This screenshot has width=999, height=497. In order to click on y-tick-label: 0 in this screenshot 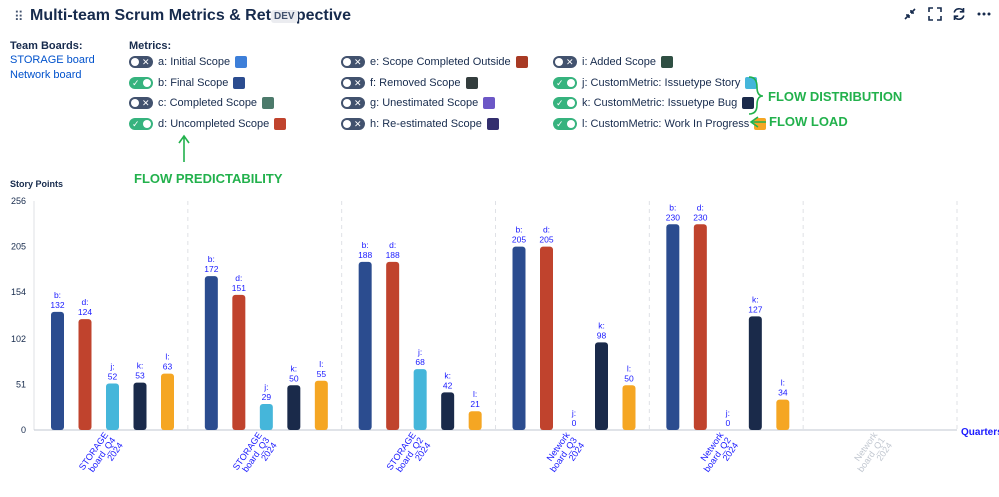, I will do `click(23, 430)`.